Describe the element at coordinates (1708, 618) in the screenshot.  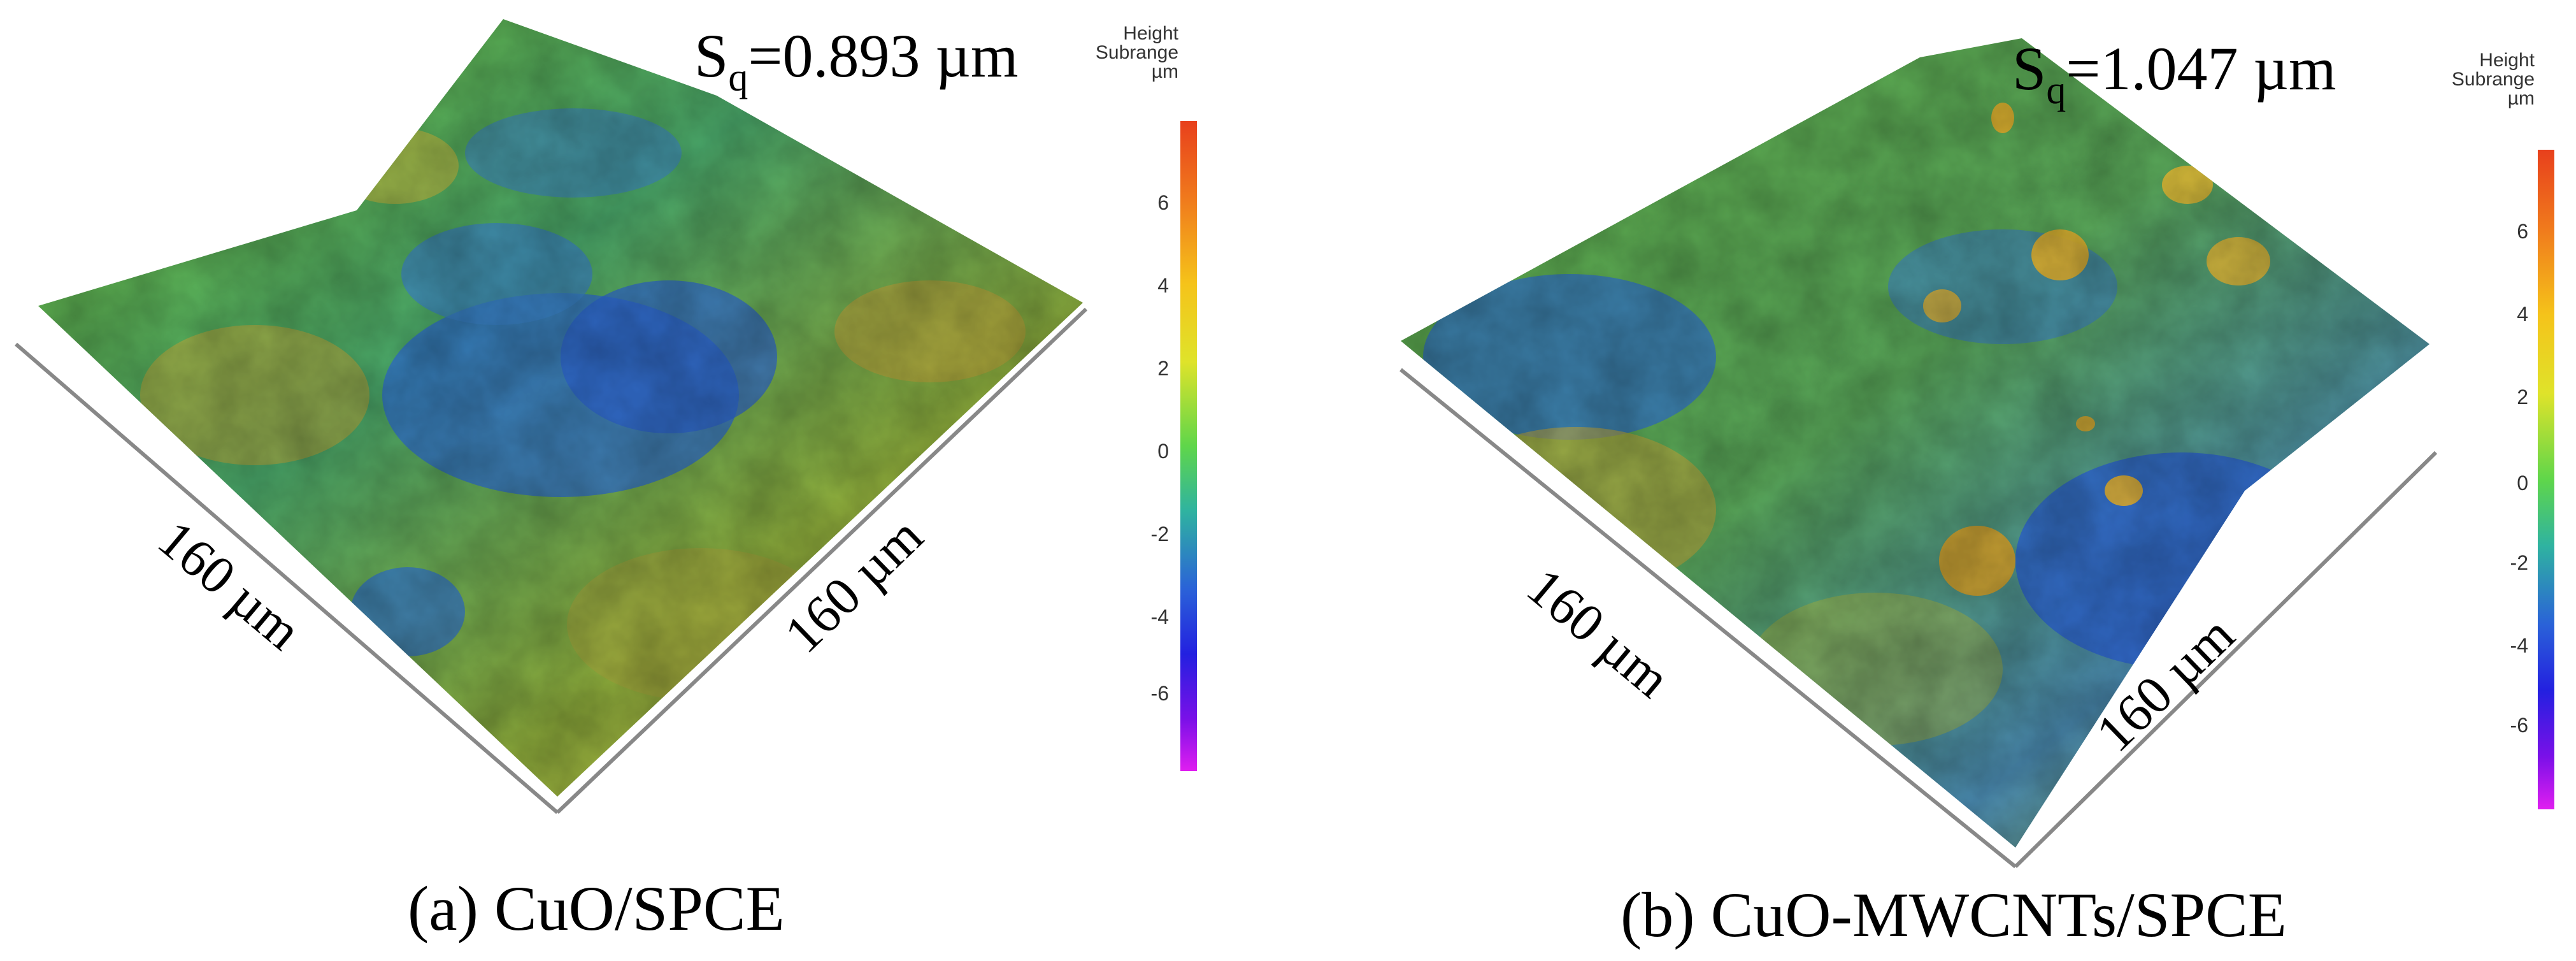
I see `axis-line-left-b` at that location.